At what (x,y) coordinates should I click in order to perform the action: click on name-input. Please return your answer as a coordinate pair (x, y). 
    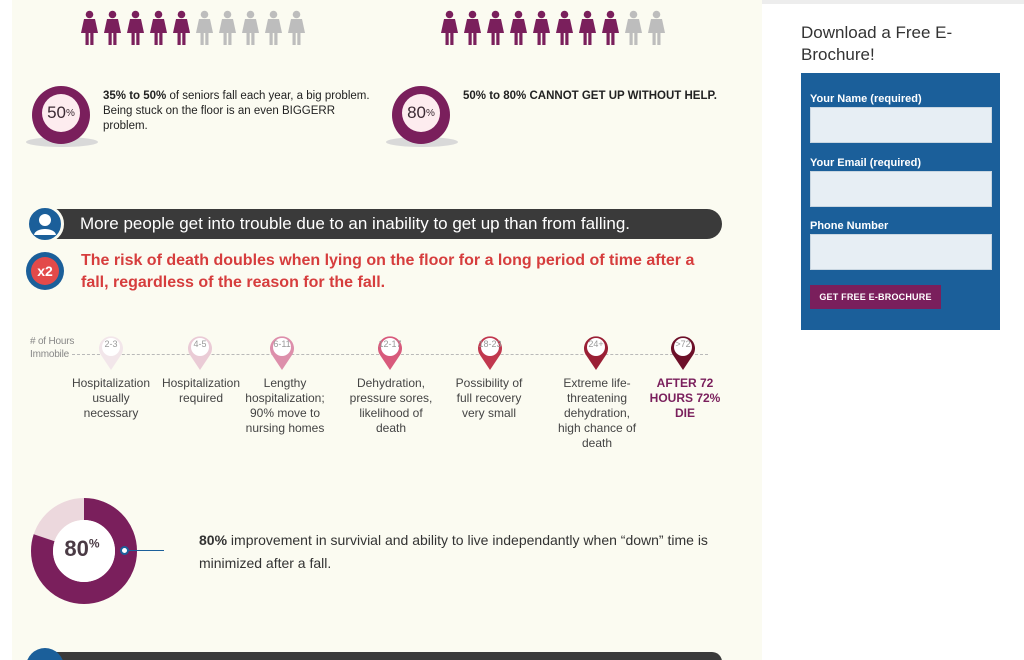
    Looking at the image, I should click on (901, 125).